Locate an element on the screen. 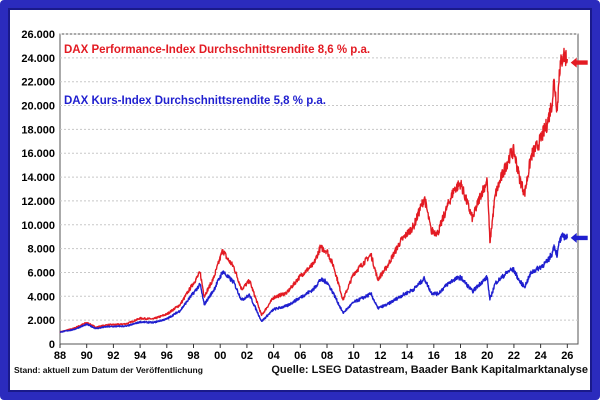  y-tick-label: 8.000 is located at coordinates (41, 250).